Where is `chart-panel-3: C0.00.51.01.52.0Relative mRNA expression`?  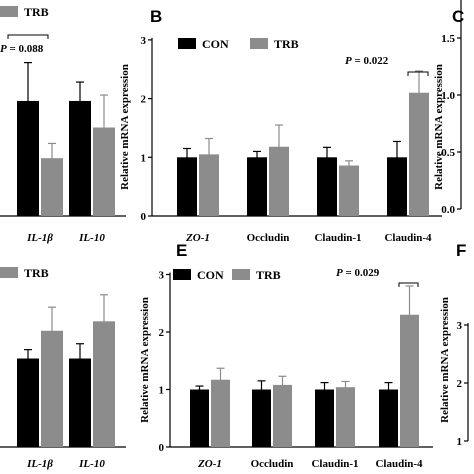 chart-panel-3: C0.00.51.01.52.0Relative mRNA expression is located at coordinates (448, 108).